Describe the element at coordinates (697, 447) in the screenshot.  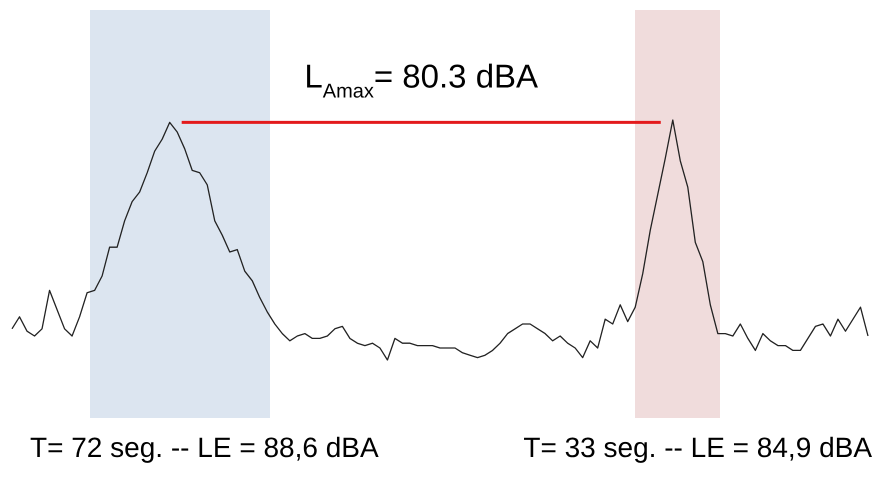
I see `text: T= 33 seg. -- LE = 84,9 dBA` at that location.